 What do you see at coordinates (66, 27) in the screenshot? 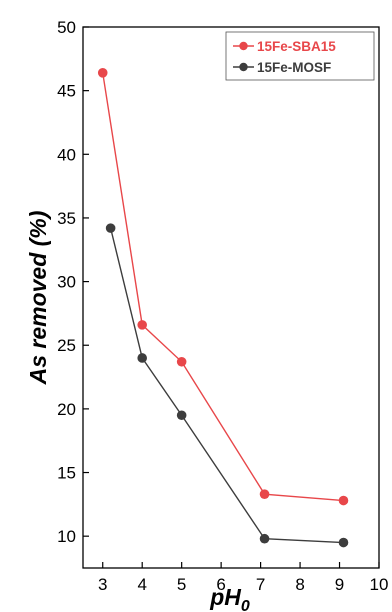
I see `y-tick-label: 50` at bounding box center [66, 27].